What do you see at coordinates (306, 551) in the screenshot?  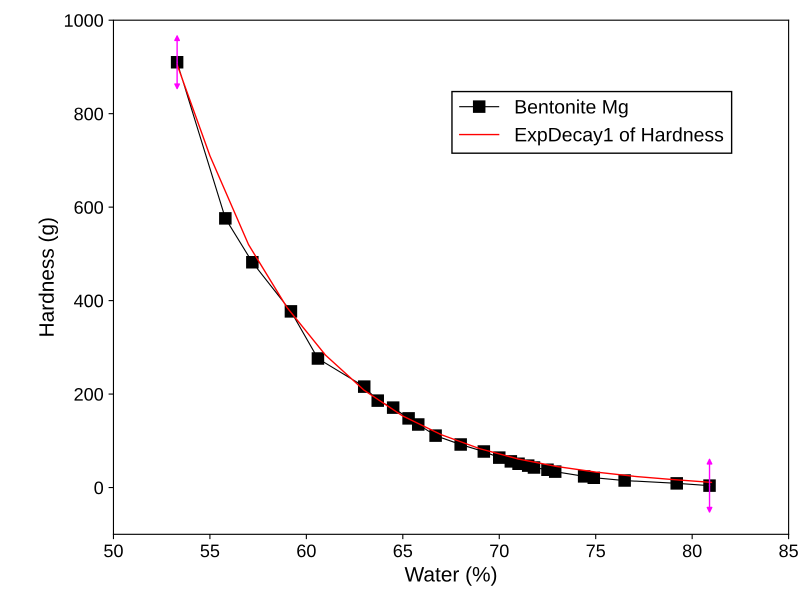 I see `x-tick-label: 60` at bounding box center [306, 551].